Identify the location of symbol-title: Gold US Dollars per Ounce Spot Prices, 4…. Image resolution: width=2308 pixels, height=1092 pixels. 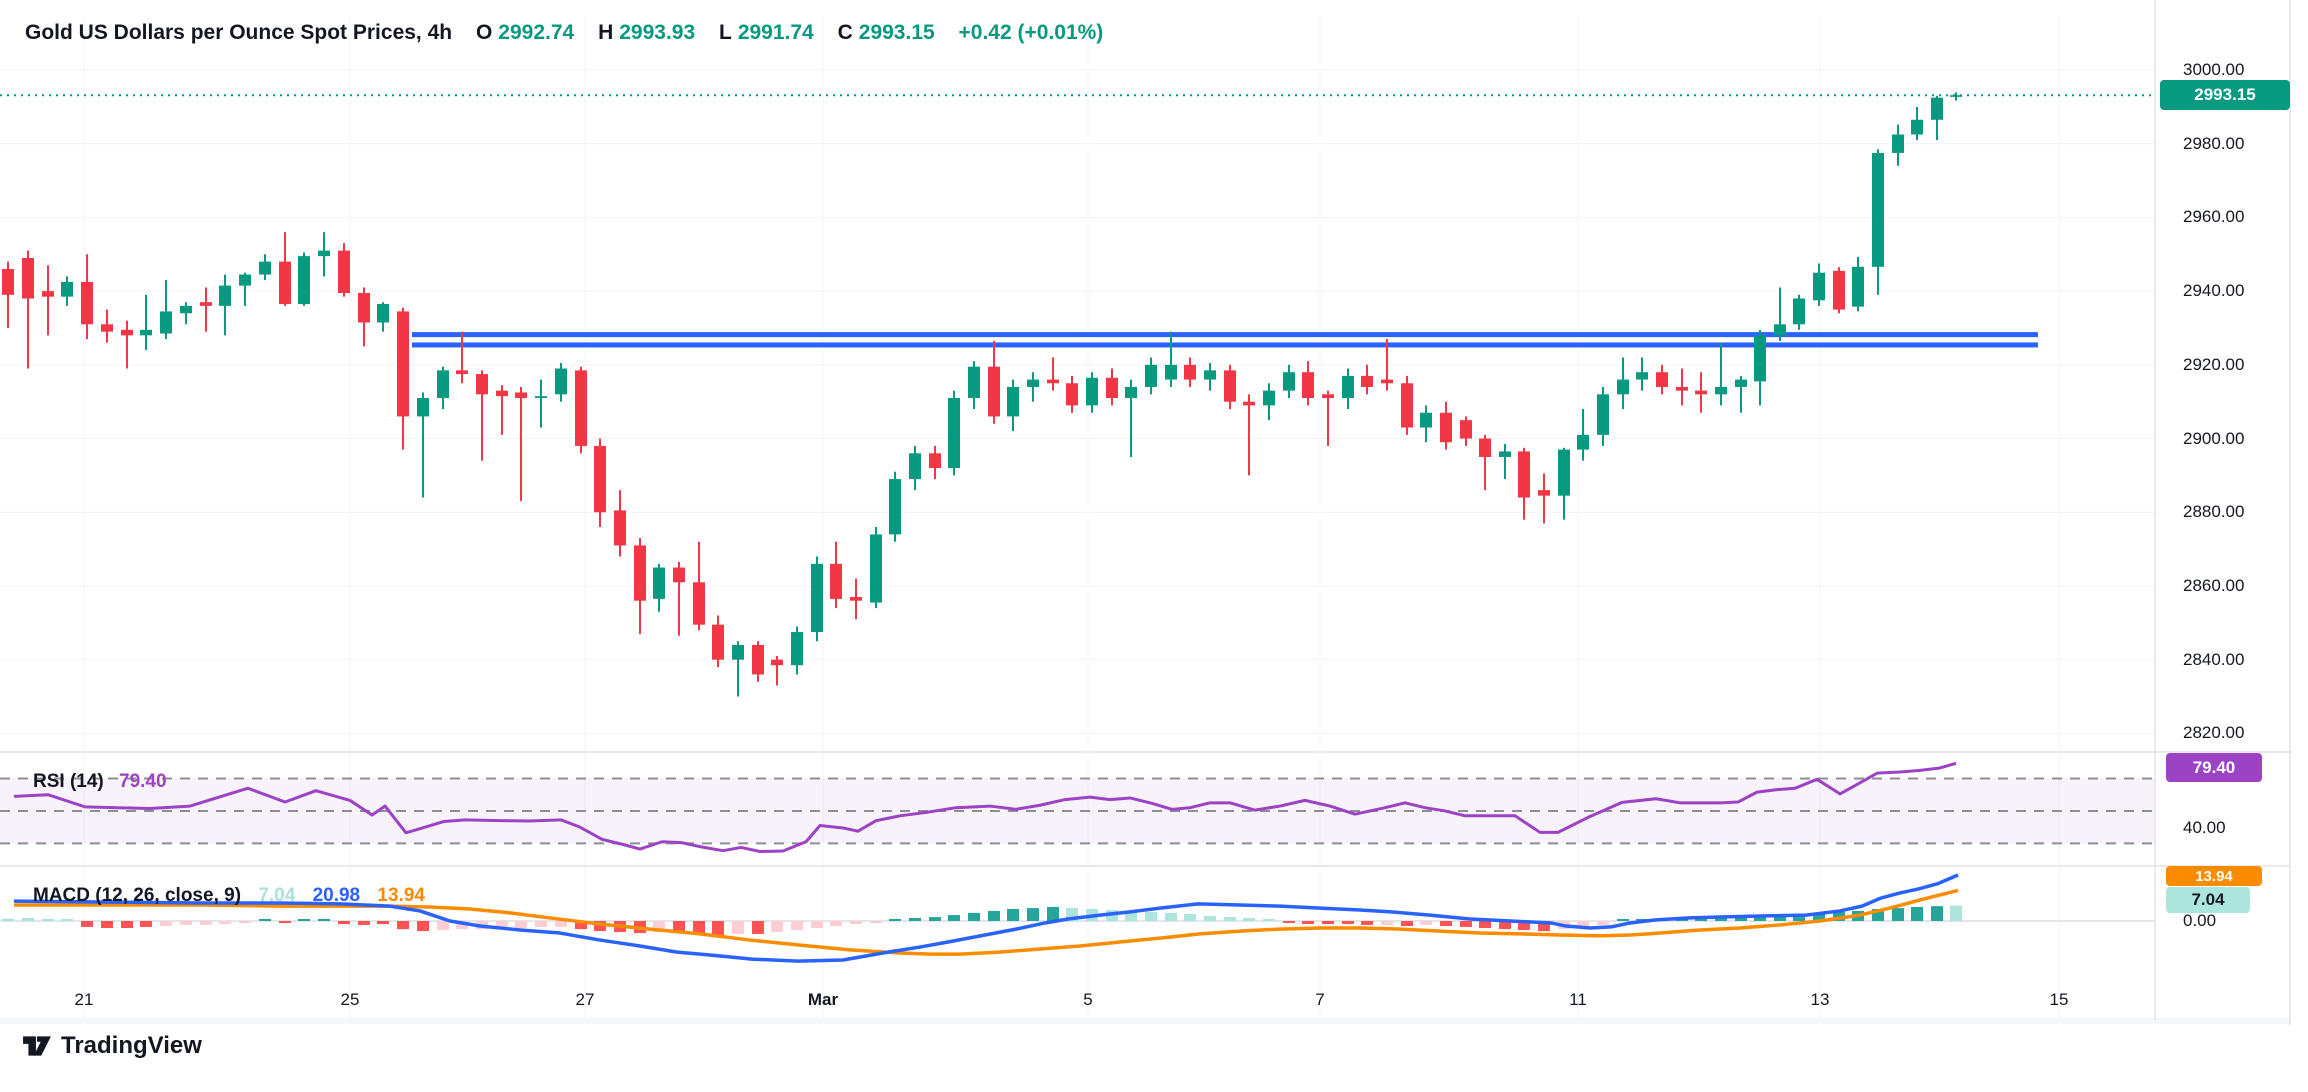
(239, 32).